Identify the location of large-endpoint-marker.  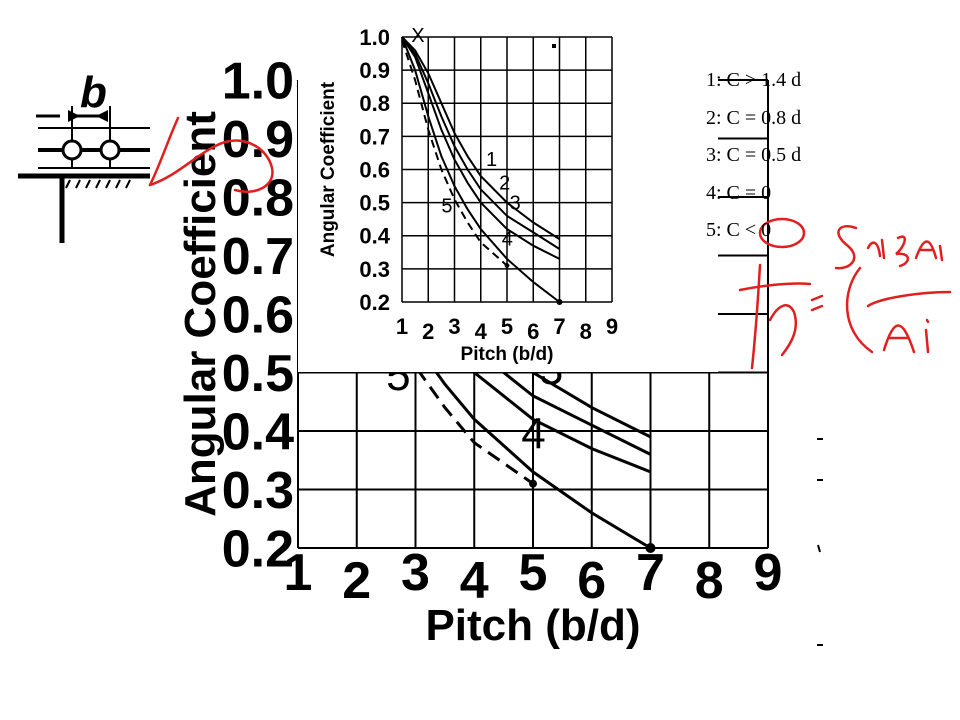
(650, 548).